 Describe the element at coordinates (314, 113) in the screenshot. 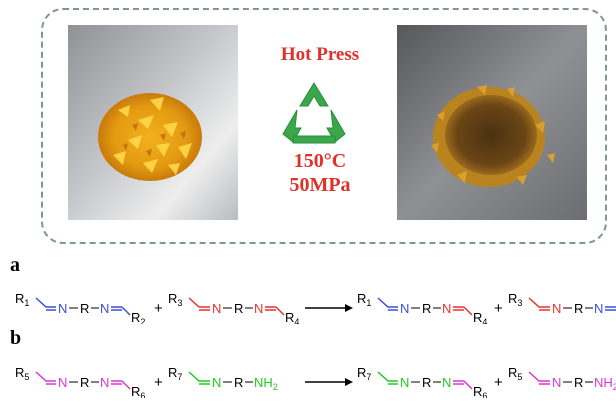

I see `recycle-icon` at that location.